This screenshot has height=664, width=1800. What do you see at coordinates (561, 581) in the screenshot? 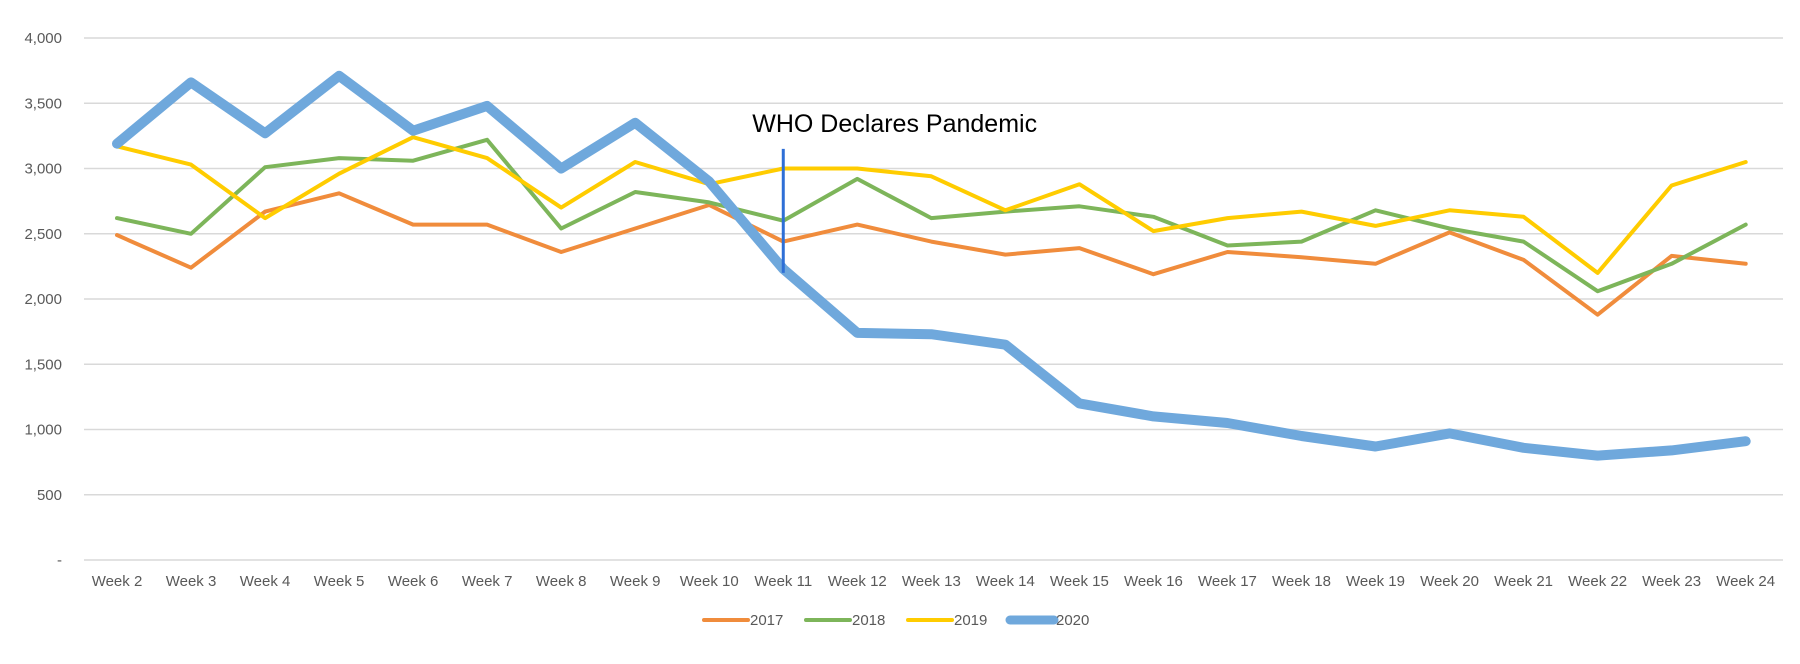
I see `x-tick-label: Week 8` at bounding box center [561, 581].